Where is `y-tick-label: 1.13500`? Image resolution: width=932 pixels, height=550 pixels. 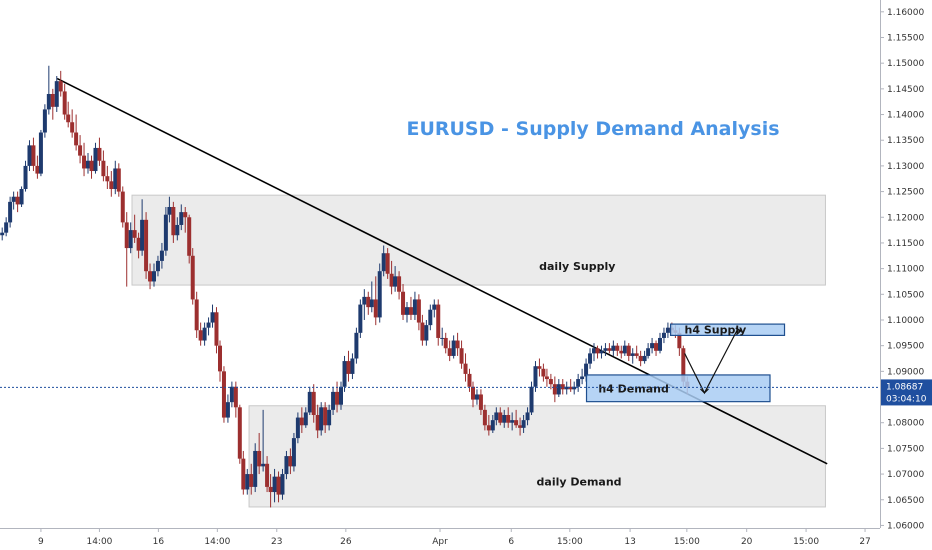
y-tick-label: 1.13500 is located at coordinates (905, 141).